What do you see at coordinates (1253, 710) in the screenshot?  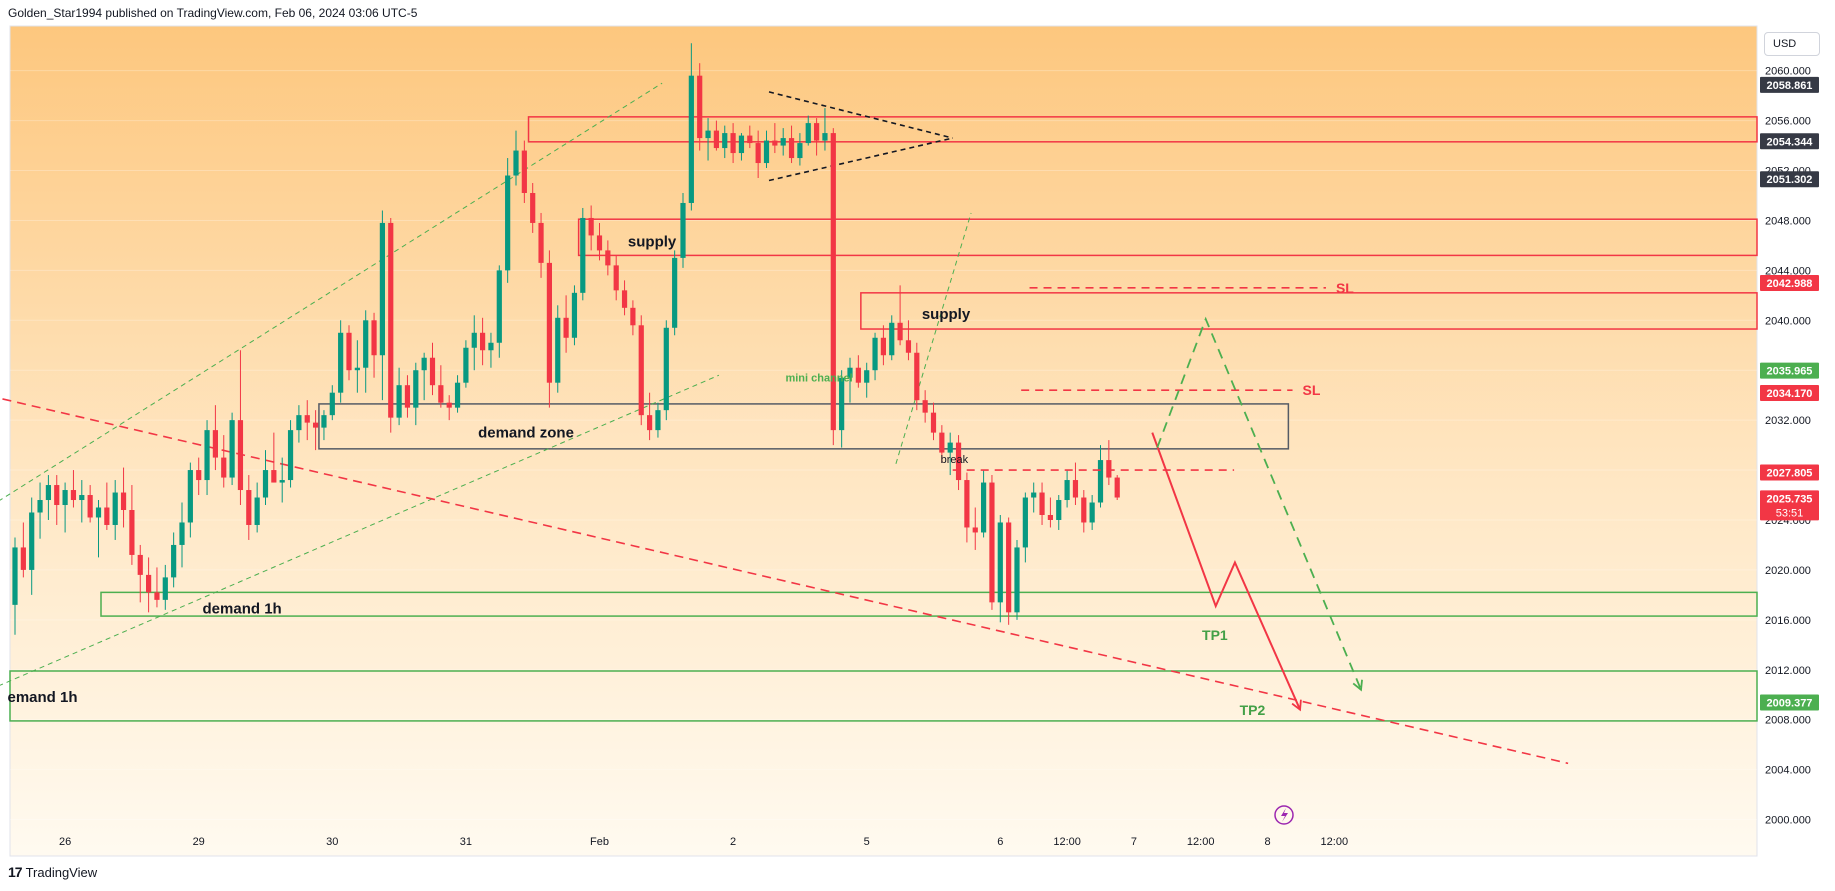 I see `target-label: TP2` at bounding box center [1253, 710].